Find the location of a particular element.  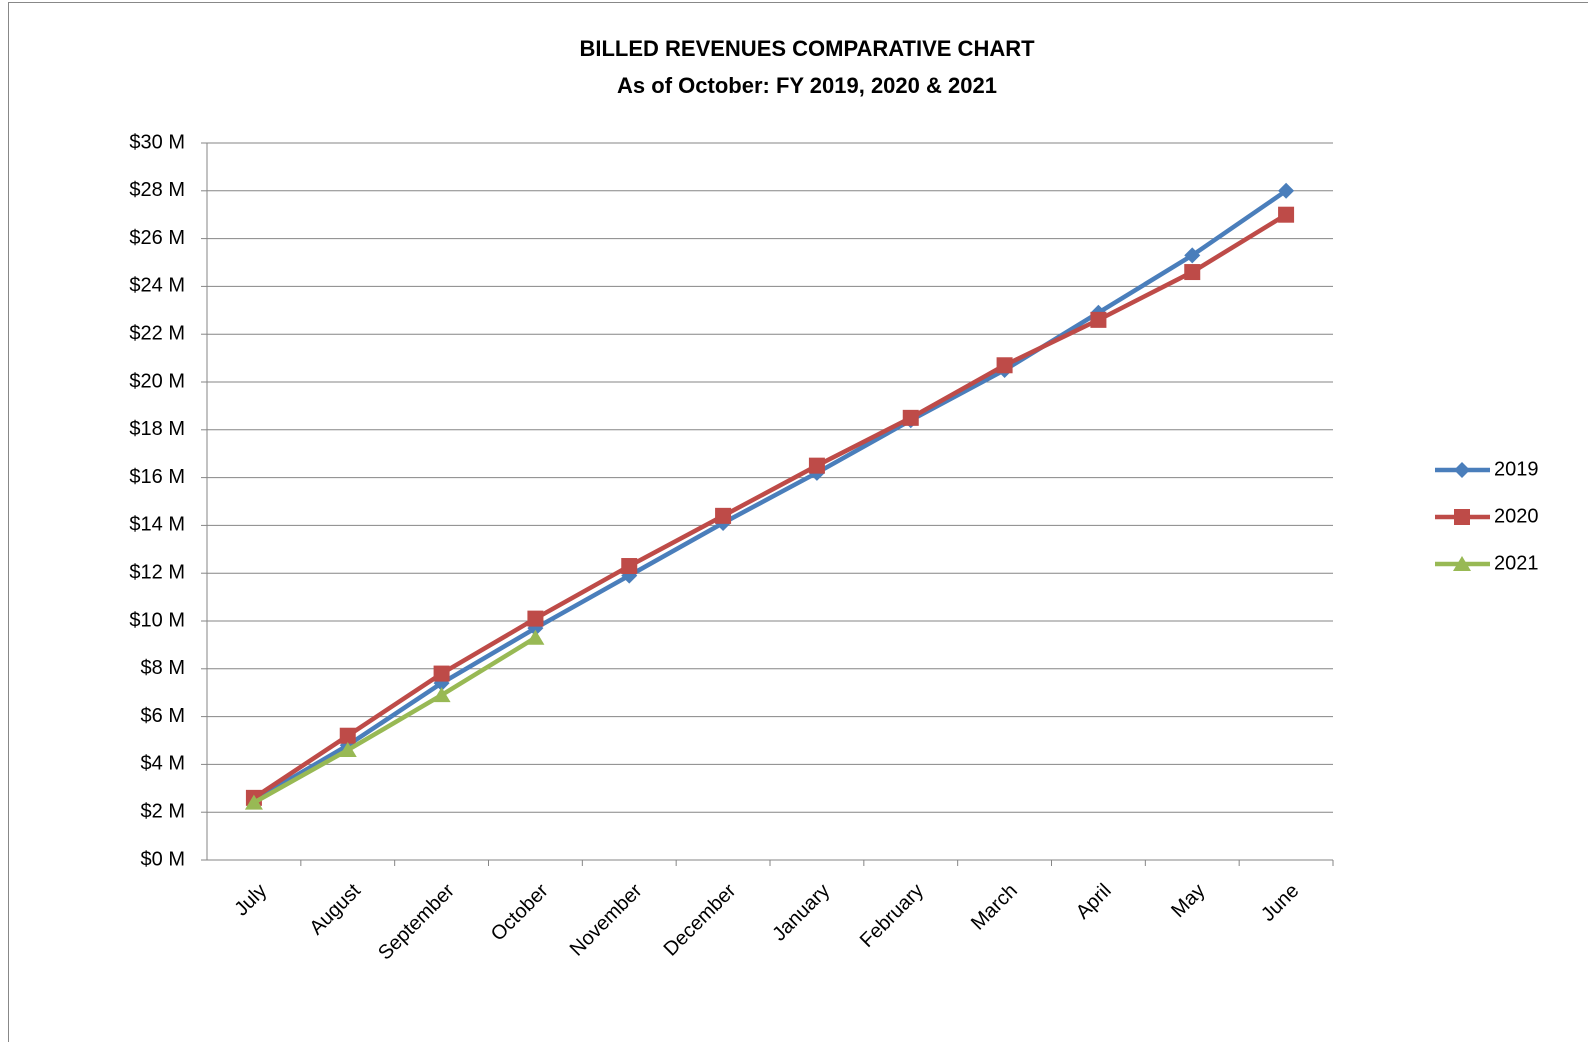

y-tick-label: $20 M is located at coordinates (157, 381).